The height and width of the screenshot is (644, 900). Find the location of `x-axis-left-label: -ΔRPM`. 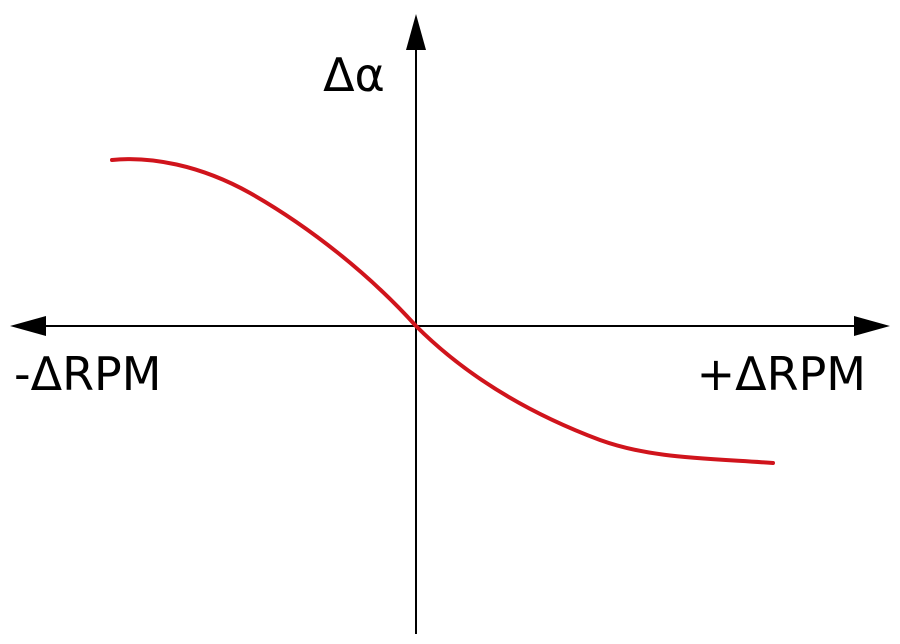

x-axis-left-label: -ΔRPM is located at coordinates (87, 374).